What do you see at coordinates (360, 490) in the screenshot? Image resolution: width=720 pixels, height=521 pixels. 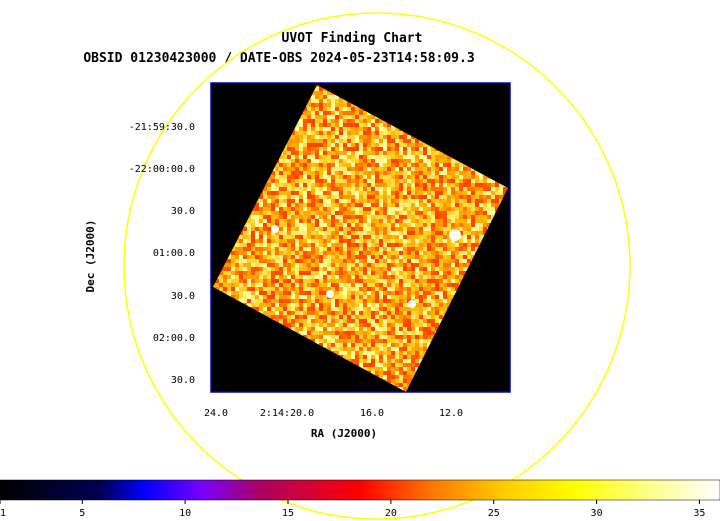 I see `colorbar` at bounding box center [360, 490].